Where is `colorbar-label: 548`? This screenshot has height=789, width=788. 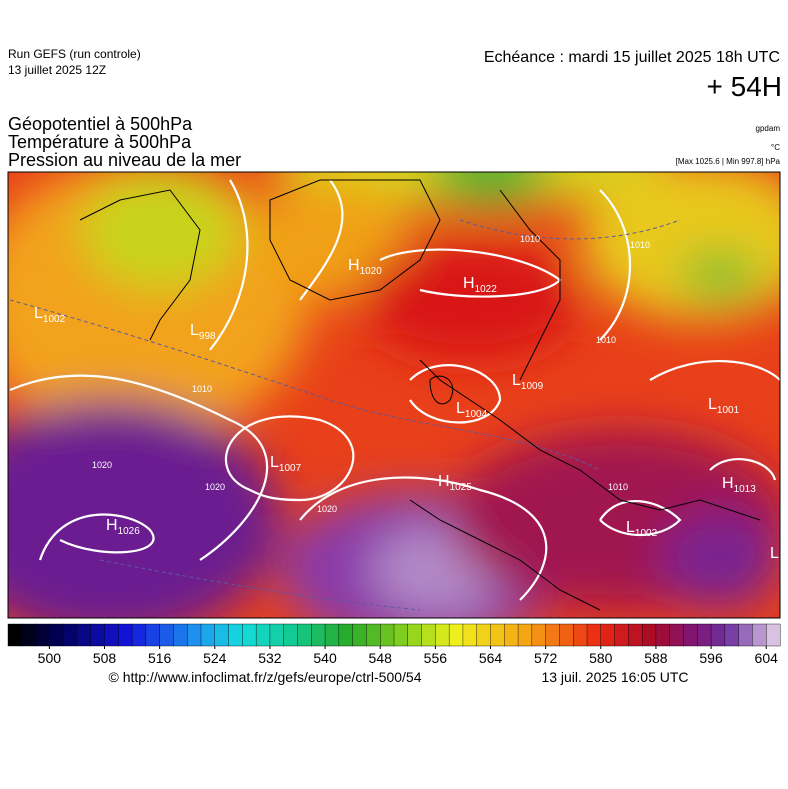 colorbar-label: 548 is located at coordinates (381, 658).